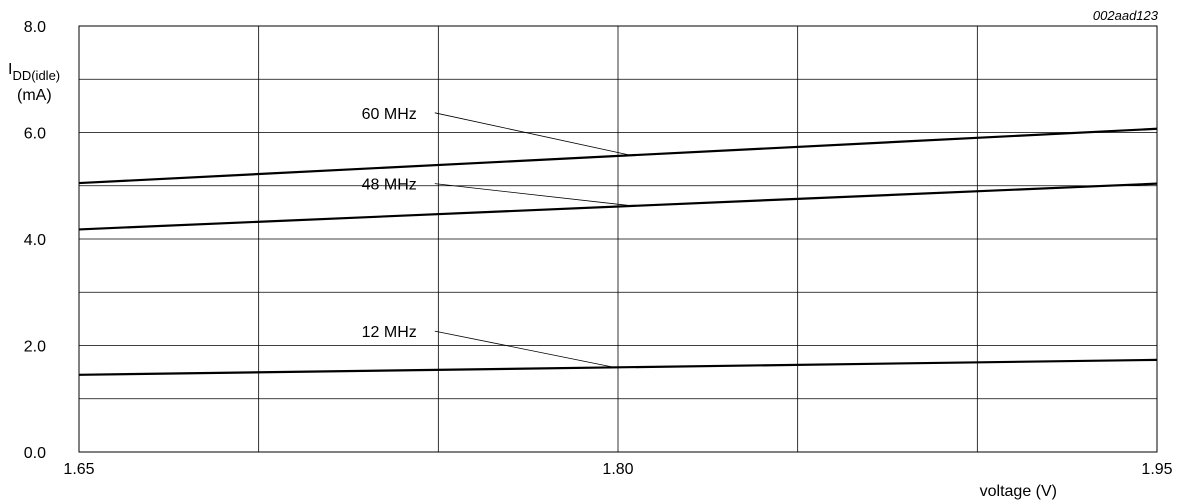  I want to click on y-axis-unit: (mA), so click(34, 95).